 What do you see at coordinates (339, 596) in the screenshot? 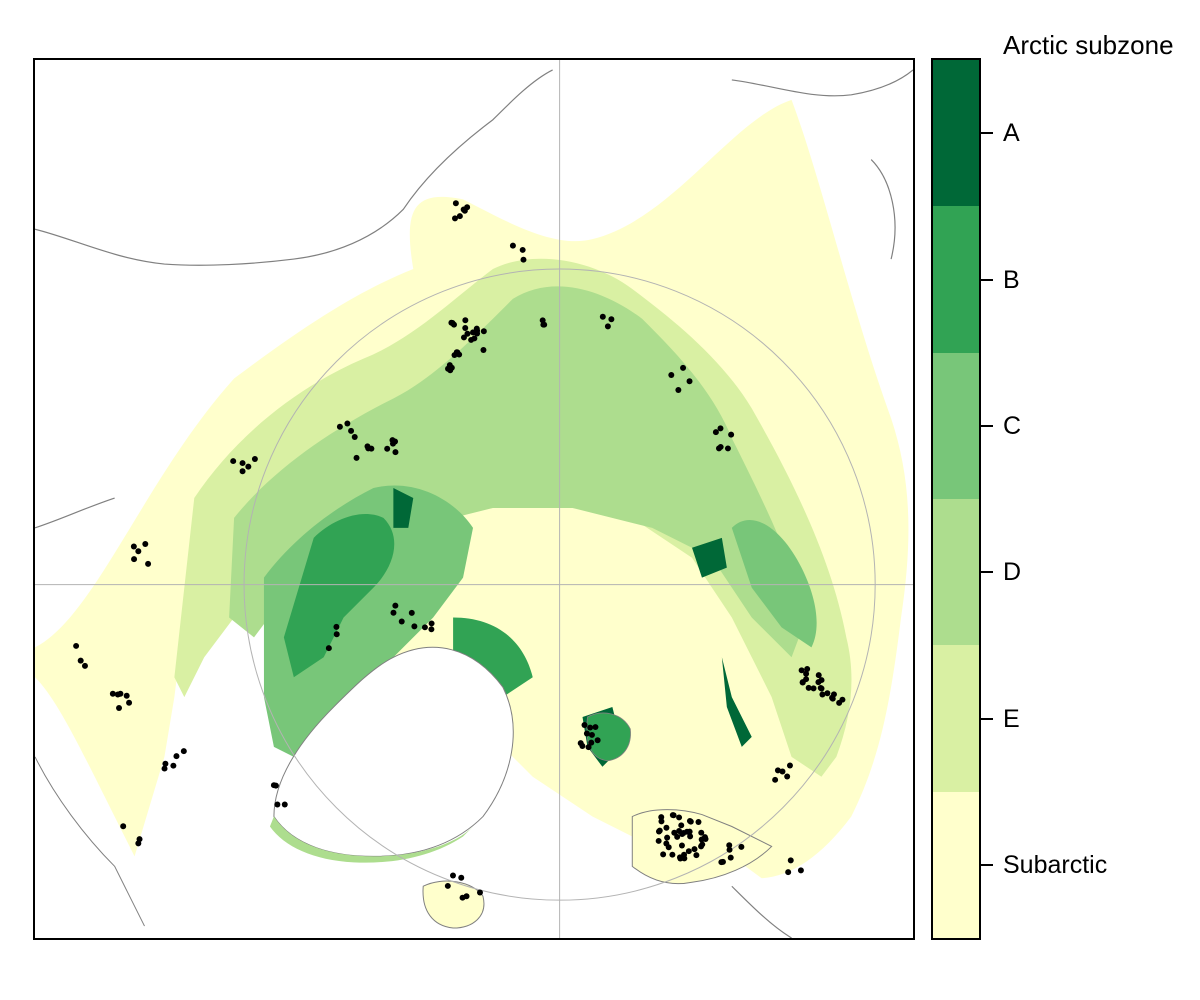
I see `subzone-b` at bounding box center [339, 596].